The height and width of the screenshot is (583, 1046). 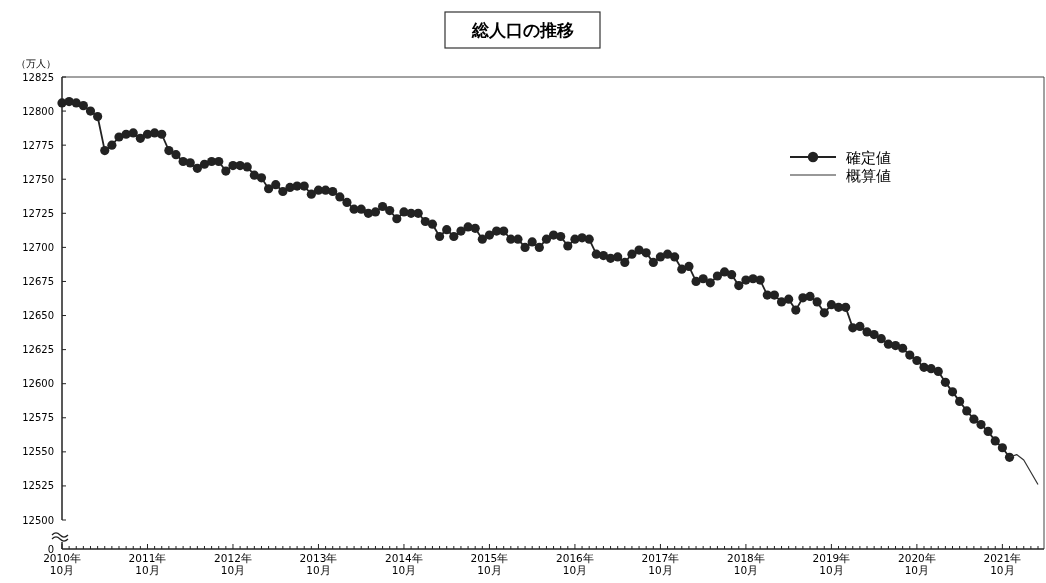 What do you see at coordinates (868, 176) in the screenshot?
I see `legend: 概算値` at bounding box center [868, 176].